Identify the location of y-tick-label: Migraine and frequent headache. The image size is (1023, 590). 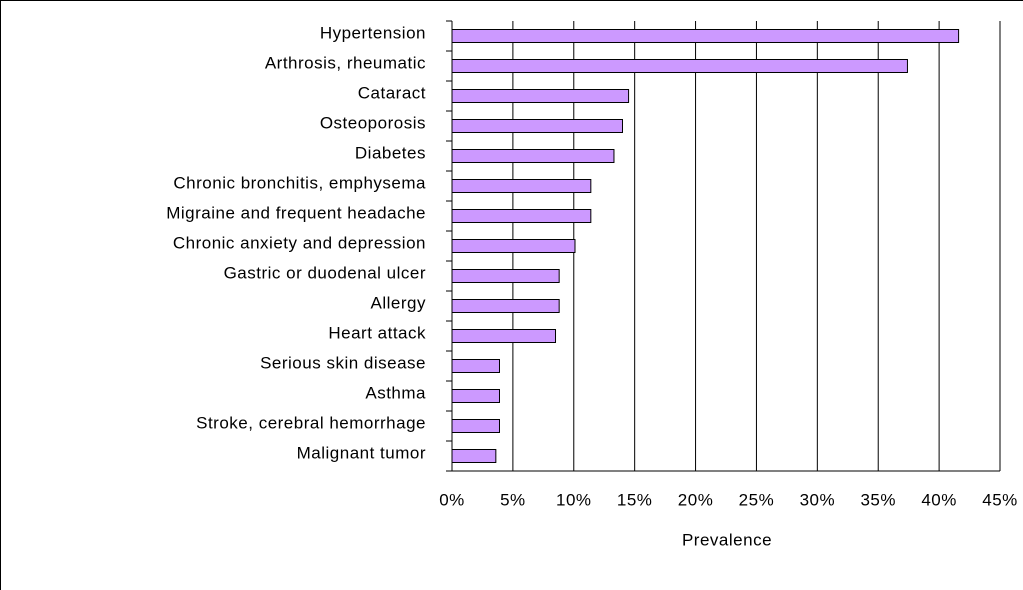
(296, 212).